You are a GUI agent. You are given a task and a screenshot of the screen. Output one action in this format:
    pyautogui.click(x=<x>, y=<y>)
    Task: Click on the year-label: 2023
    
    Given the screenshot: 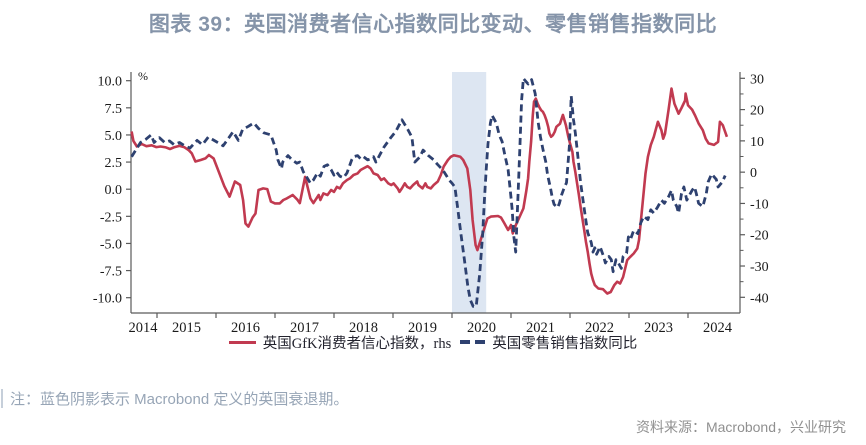 What is the action you would take?
    pyautogui.click(x=658, y=328)
    